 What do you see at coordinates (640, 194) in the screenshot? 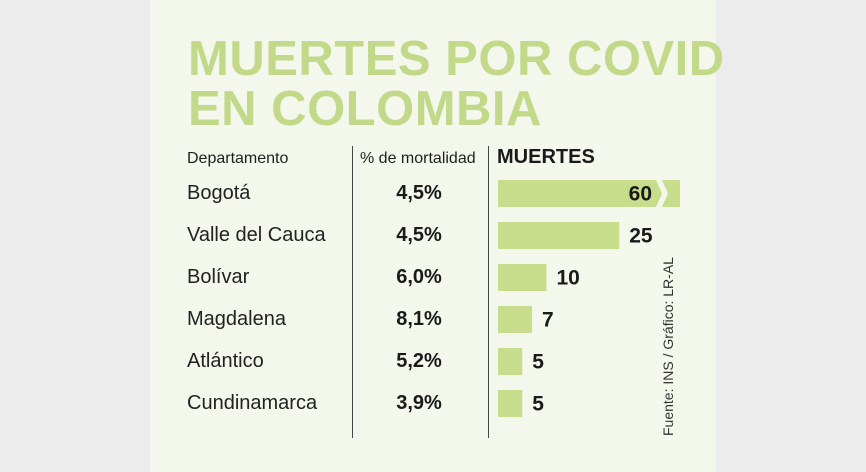
I see `value-label: 60` at bounding box center [640, 194].